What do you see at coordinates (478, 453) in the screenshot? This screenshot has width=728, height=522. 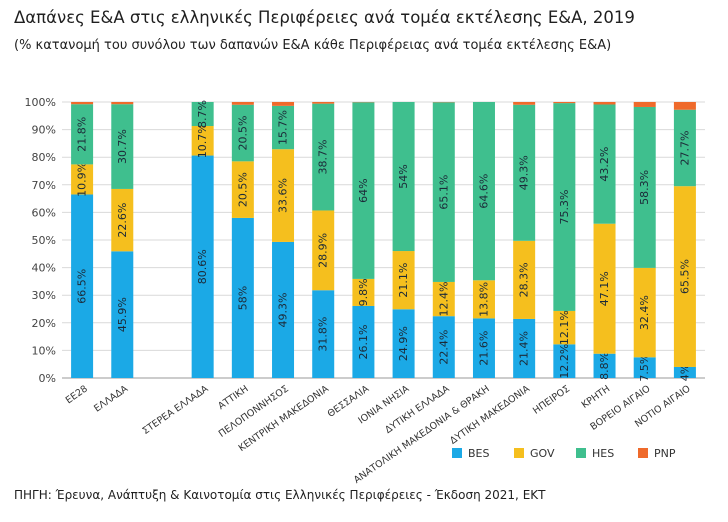 I see `legend-label-bes: BES` at bounding box center [478, 453].